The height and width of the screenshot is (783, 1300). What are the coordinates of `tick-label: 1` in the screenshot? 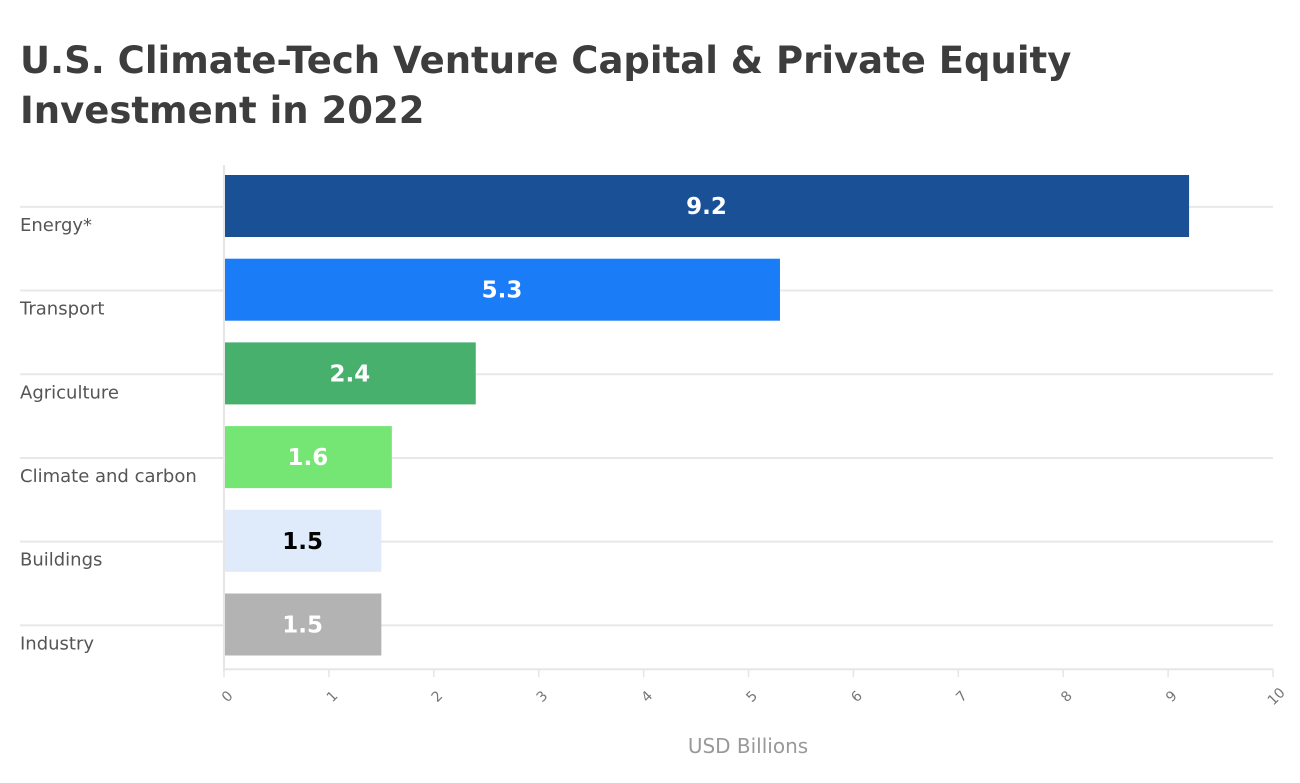 It's located at (333, 697).